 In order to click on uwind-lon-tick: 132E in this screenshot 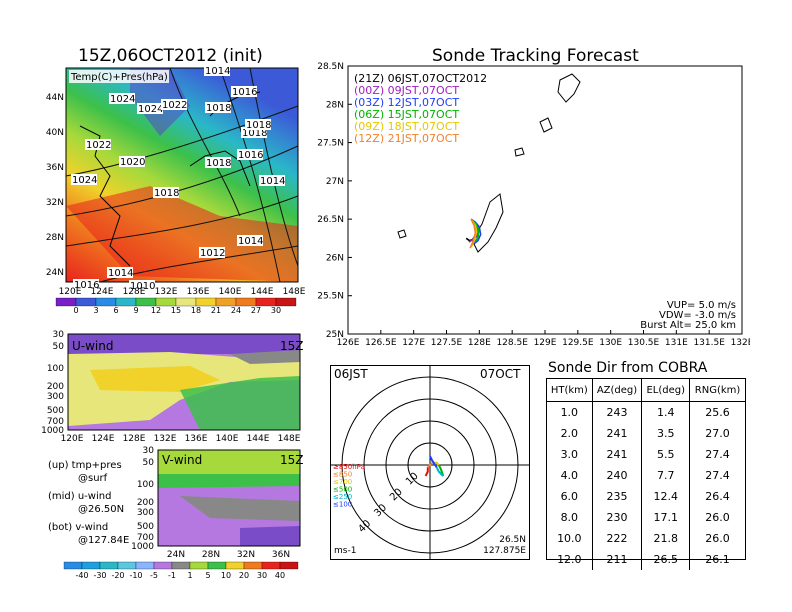, I will do `click(165, 439)`.